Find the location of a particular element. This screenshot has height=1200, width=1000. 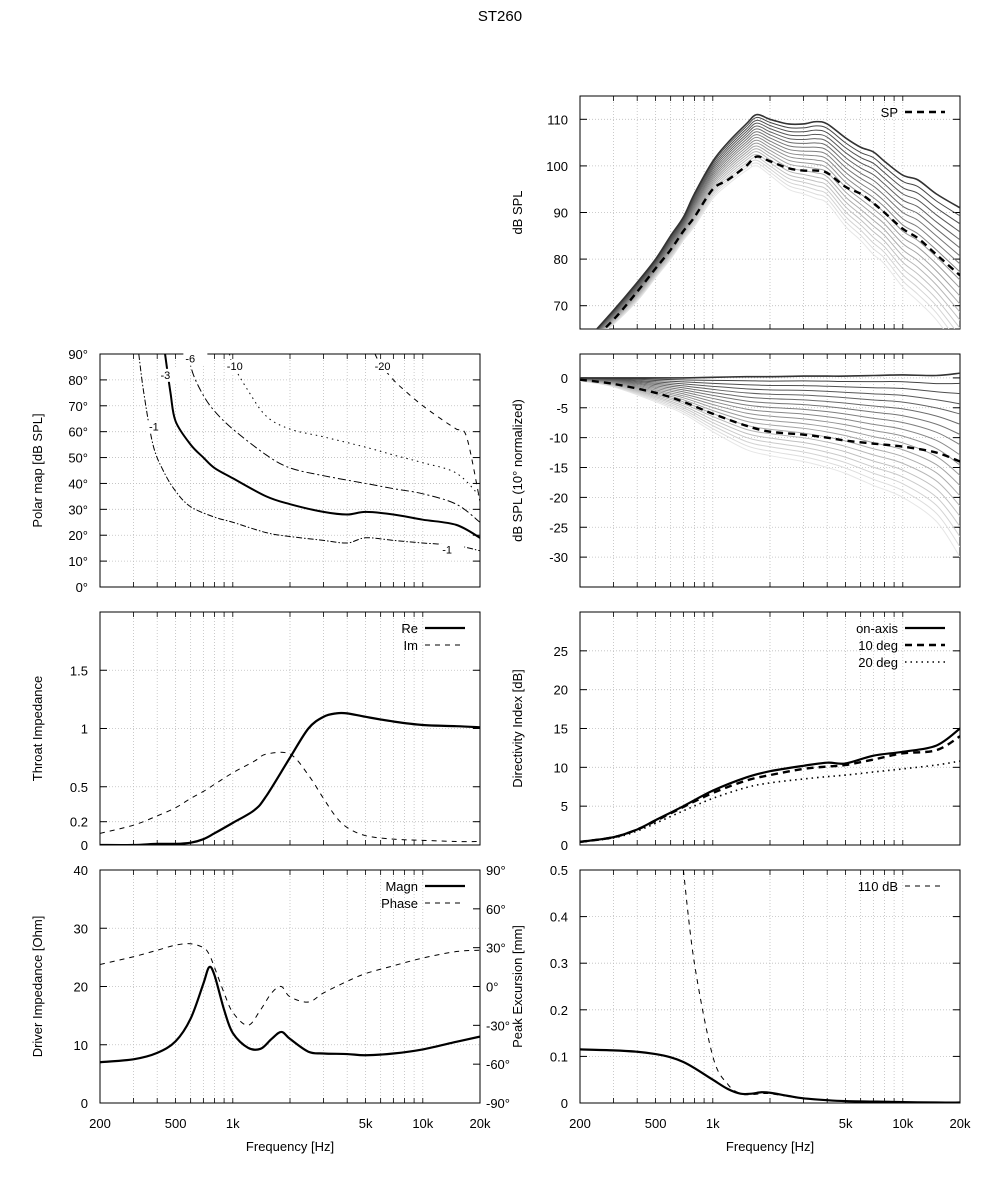

chart-spl: 70 80 90 100 110 dB SPL SP is located at coordinates (735, 212).